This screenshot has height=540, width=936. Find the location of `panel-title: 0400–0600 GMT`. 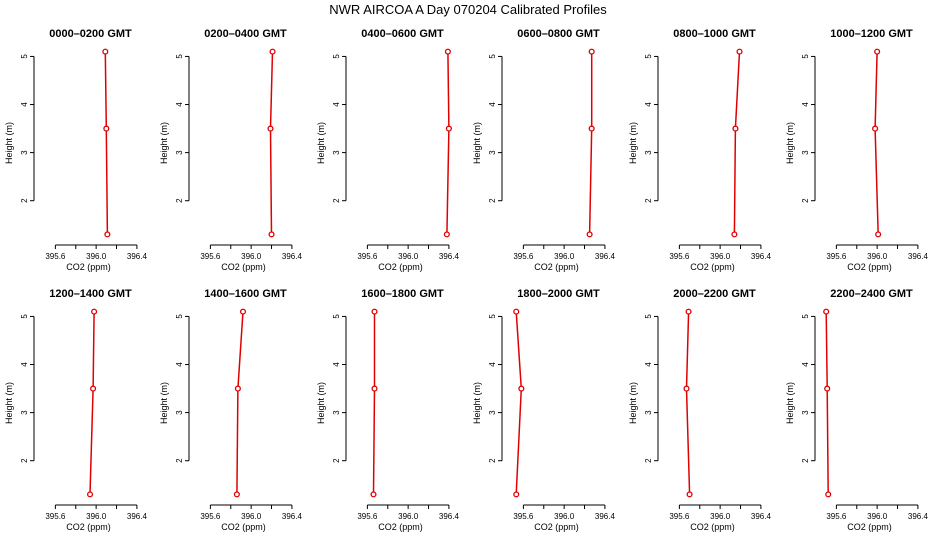

panel-title: 0400–0600 GMT is located at coordinates (402, 34).